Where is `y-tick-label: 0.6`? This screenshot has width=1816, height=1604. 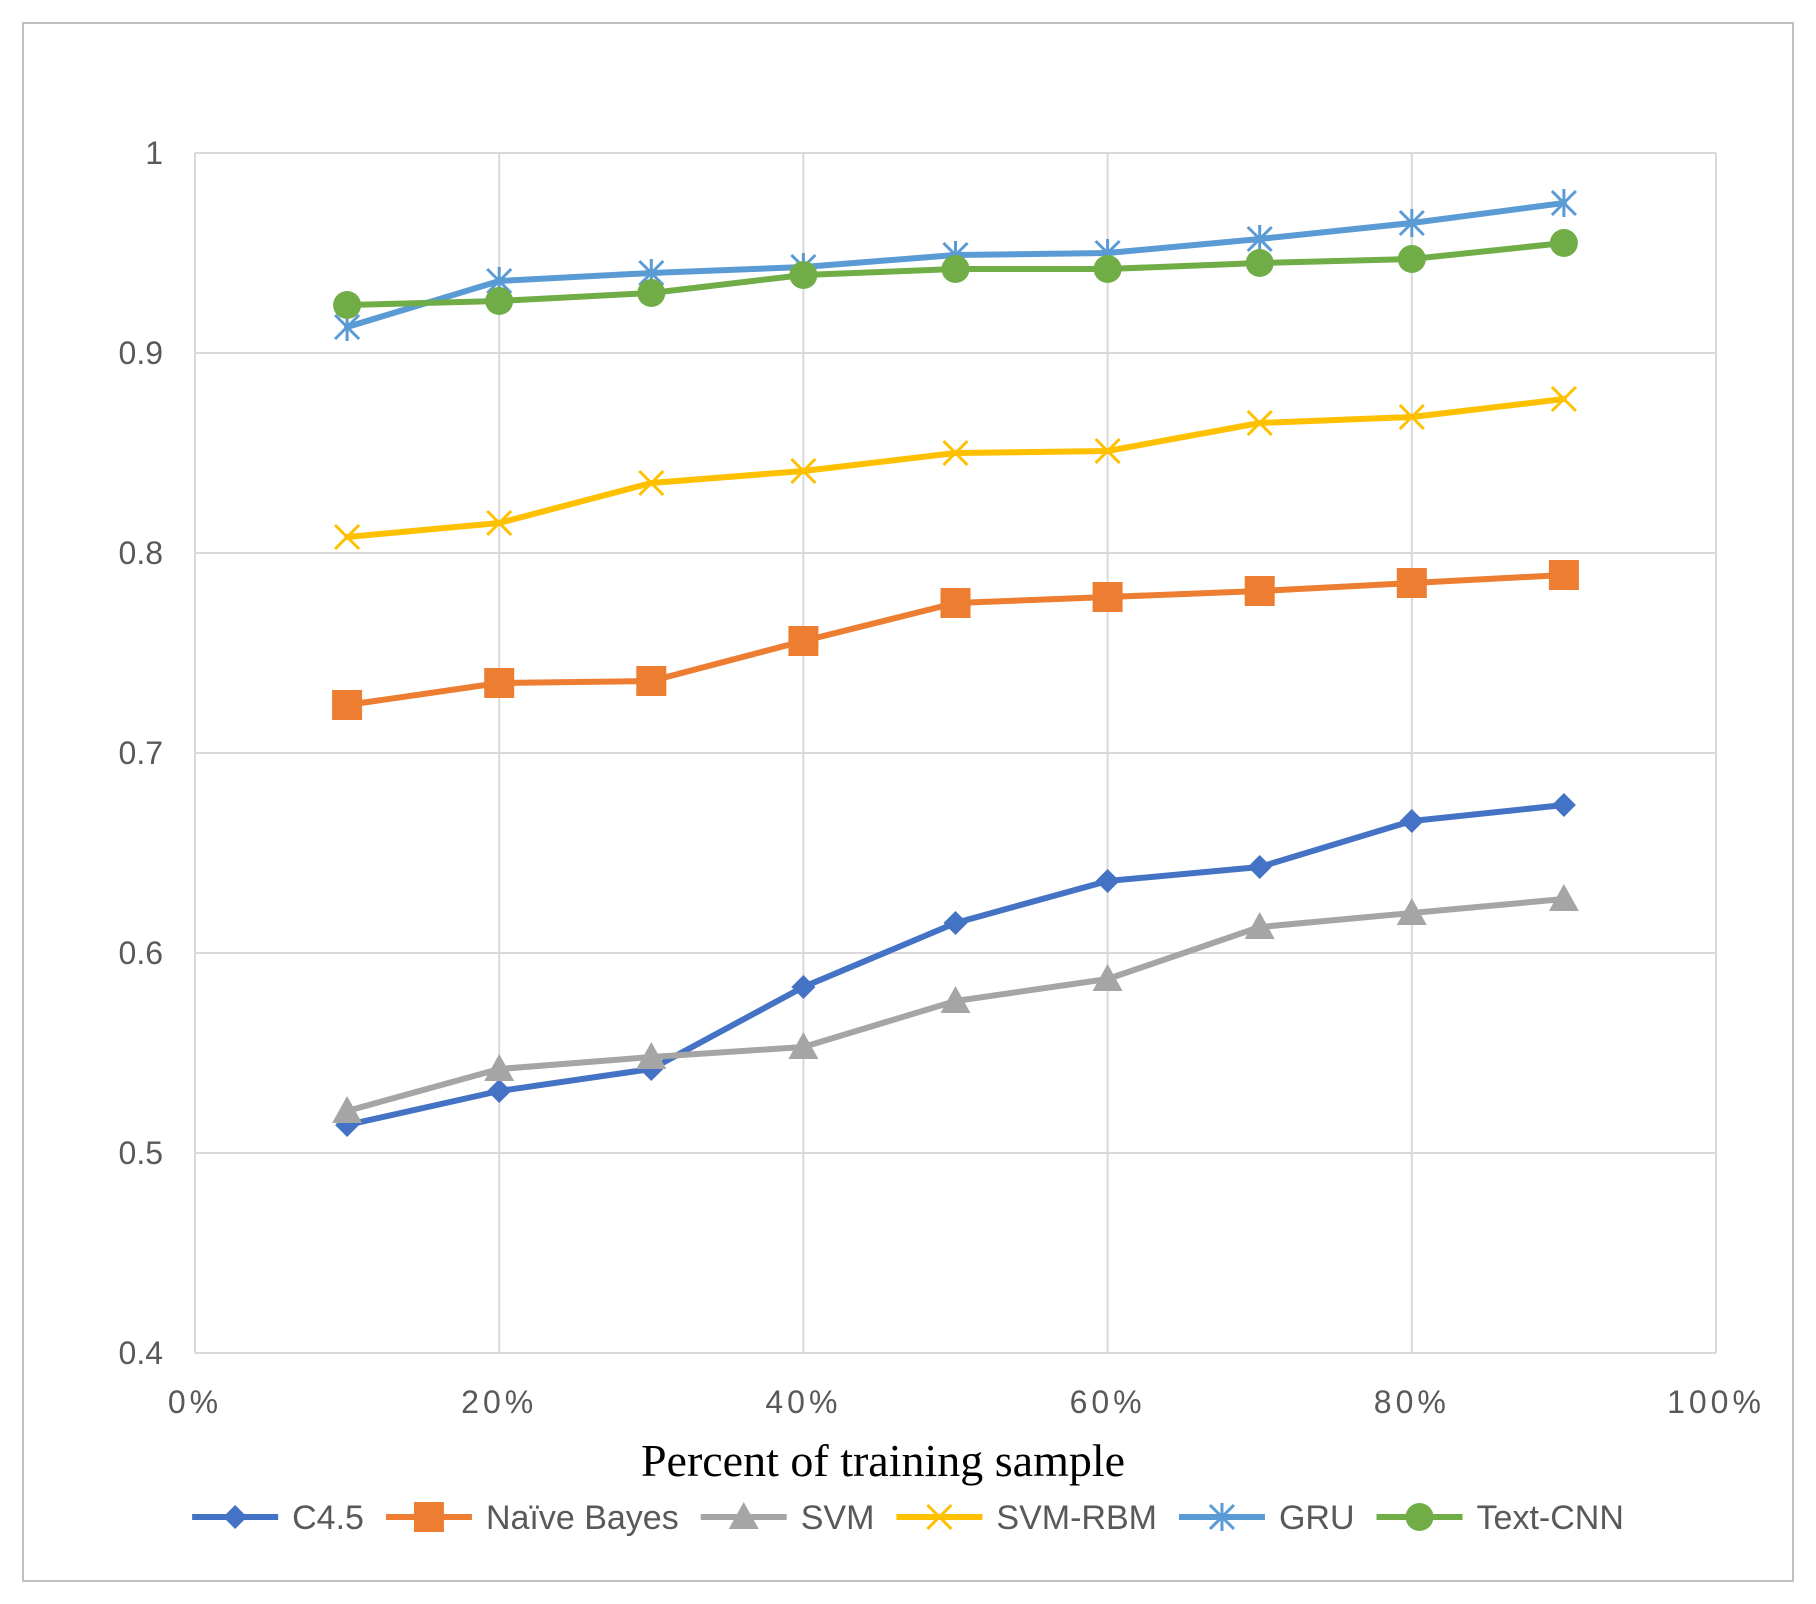
y-tick-label: 0.6 is located at coordinates (141, 953).